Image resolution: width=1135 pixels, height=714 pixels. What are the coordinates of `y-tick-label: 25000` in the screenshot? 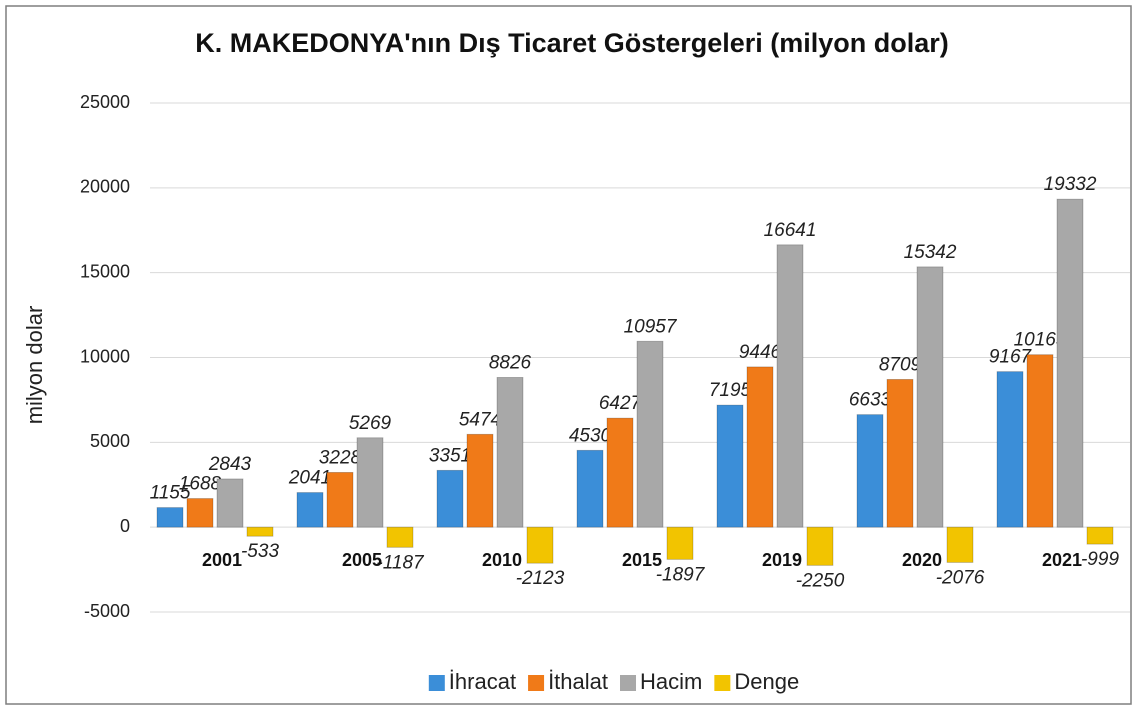 It's located at (105, 102).